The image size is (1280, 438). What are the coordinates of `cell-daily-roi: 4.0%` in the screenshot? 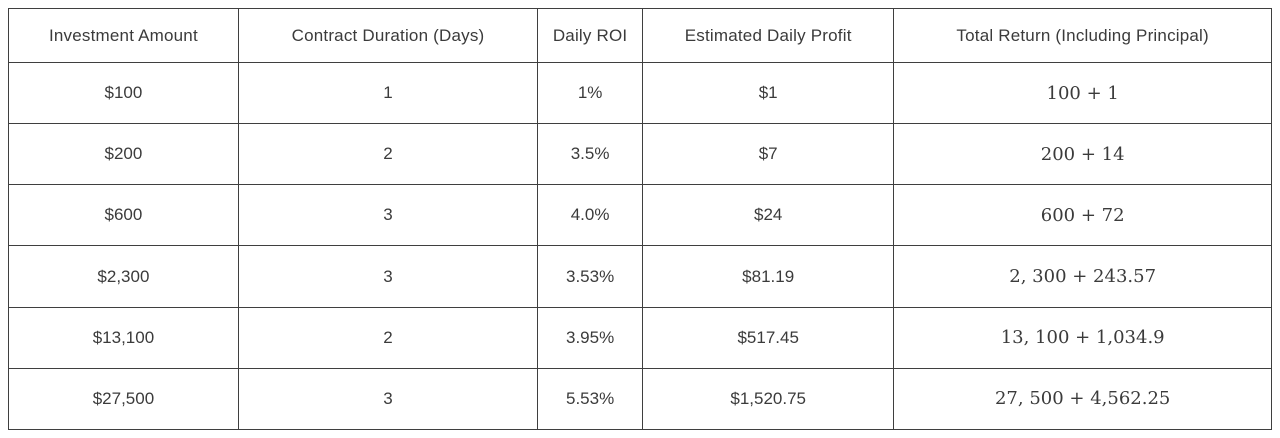 It's located at (590, 215).